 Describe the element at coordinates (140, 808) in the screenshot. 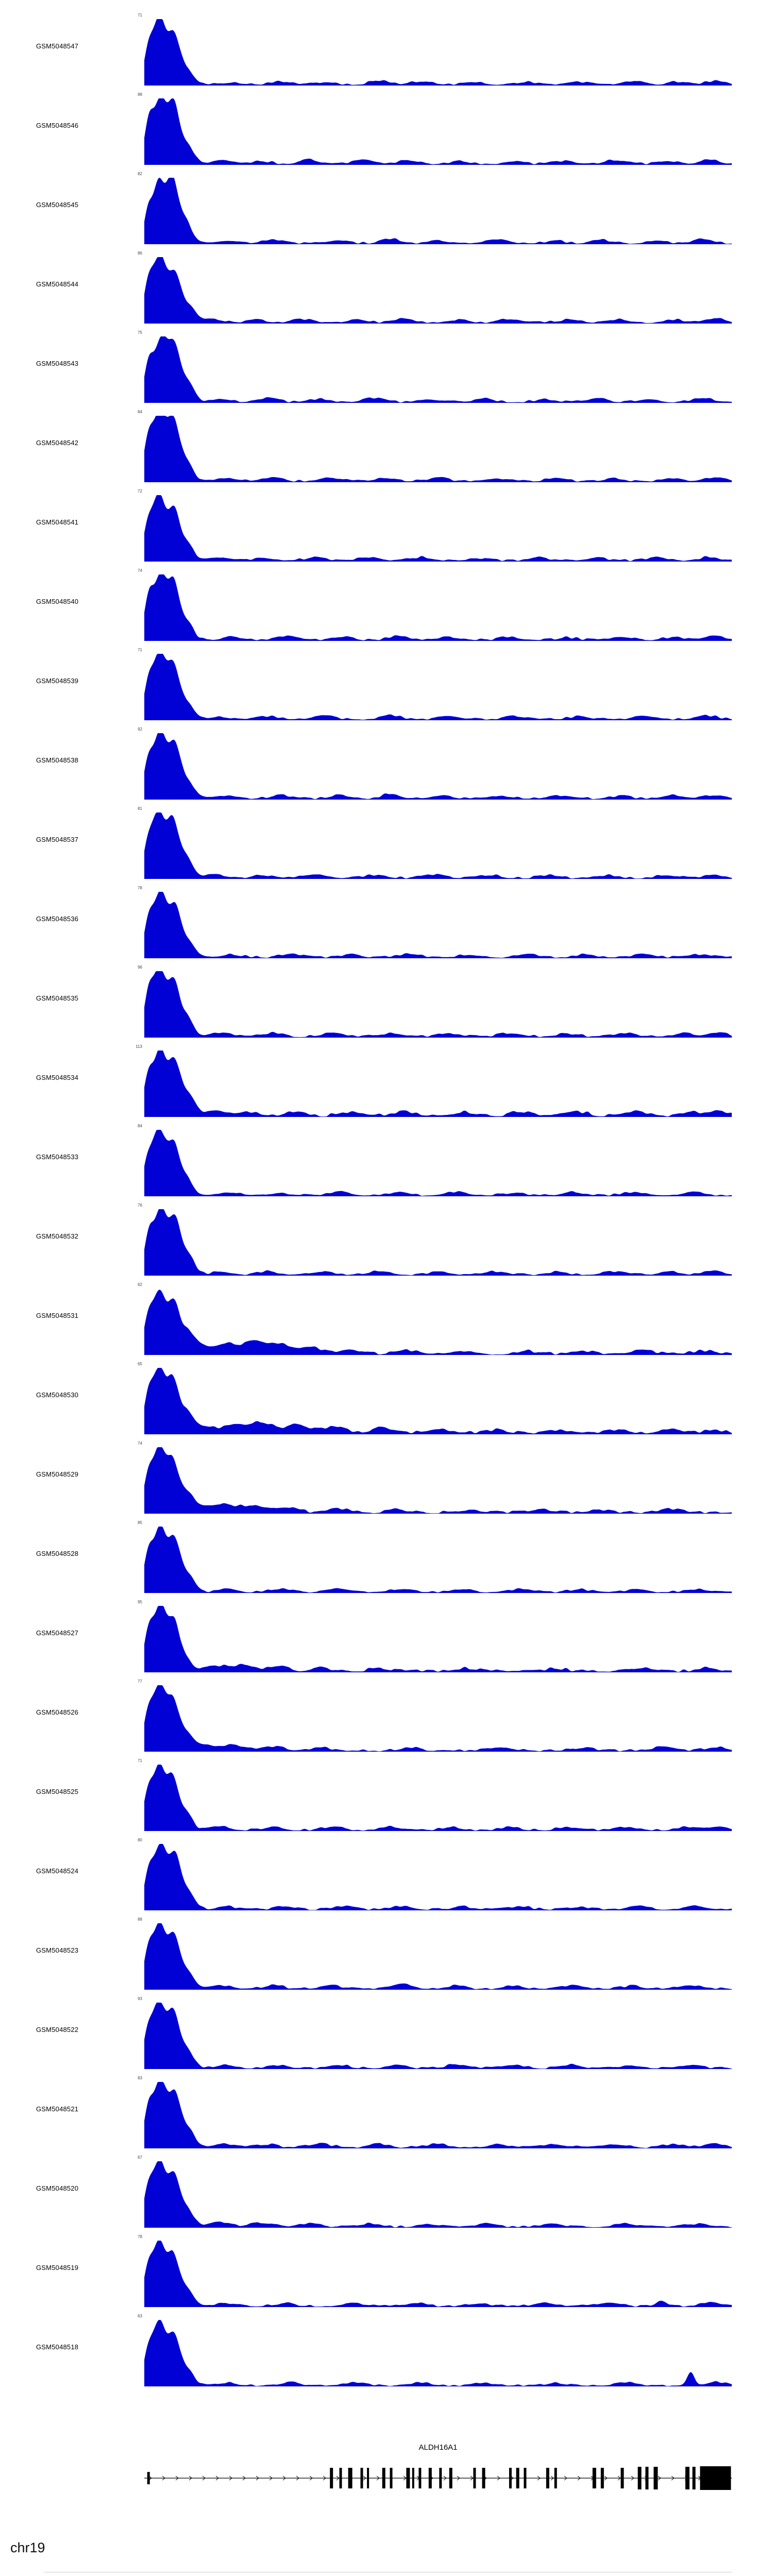

I see `track-scale-max: 81` at that location.